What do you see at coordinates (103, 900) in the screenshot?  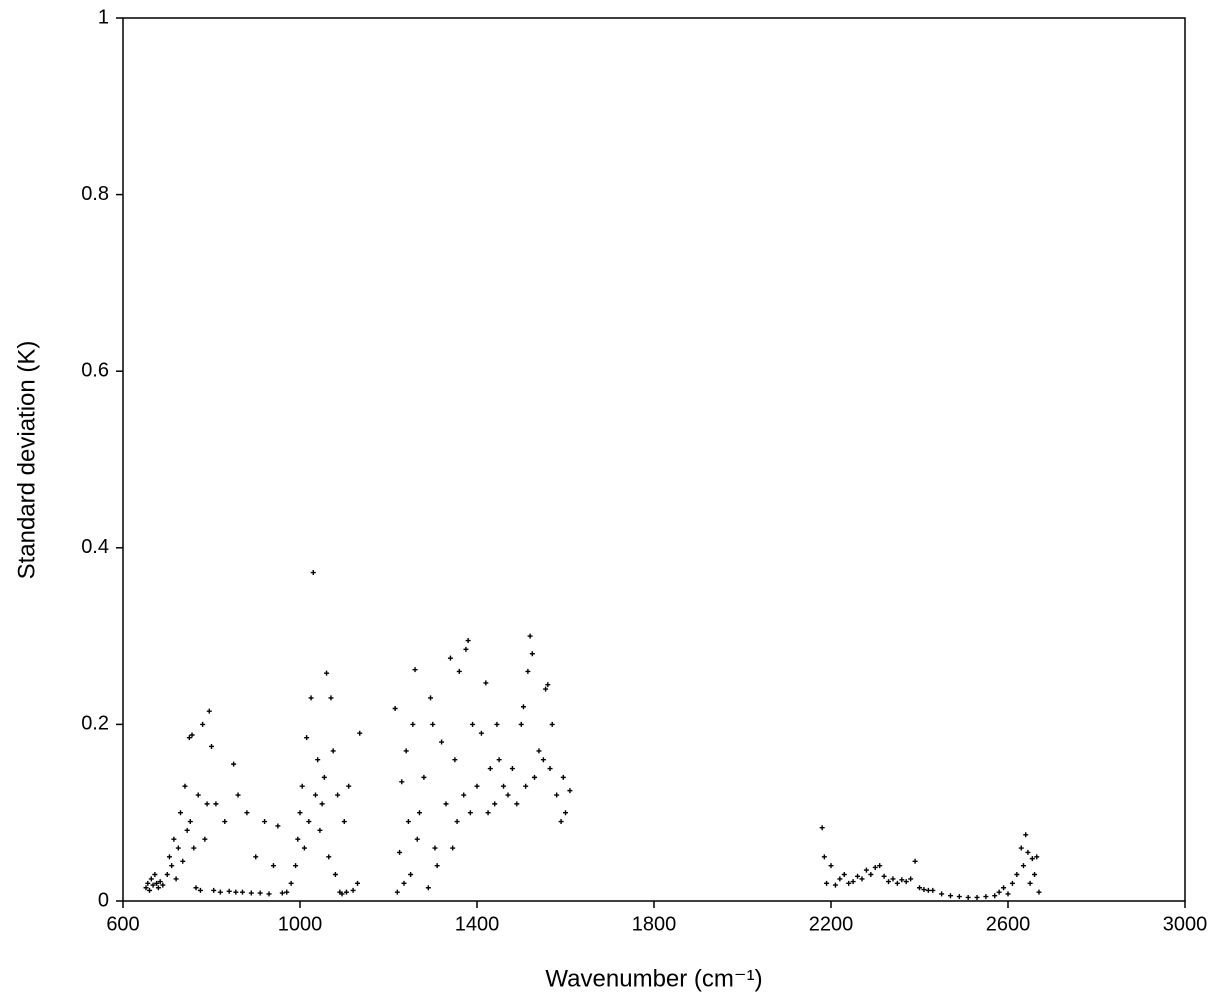 I see `y-tick-label: 0` at bounding box center [103, 900].